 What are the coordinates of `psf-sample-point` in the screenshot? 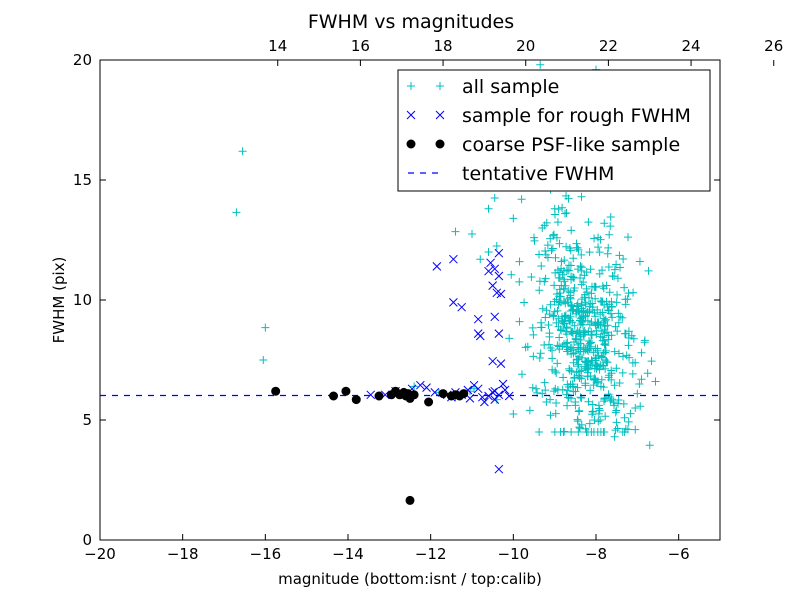 It's located at (464, 394).